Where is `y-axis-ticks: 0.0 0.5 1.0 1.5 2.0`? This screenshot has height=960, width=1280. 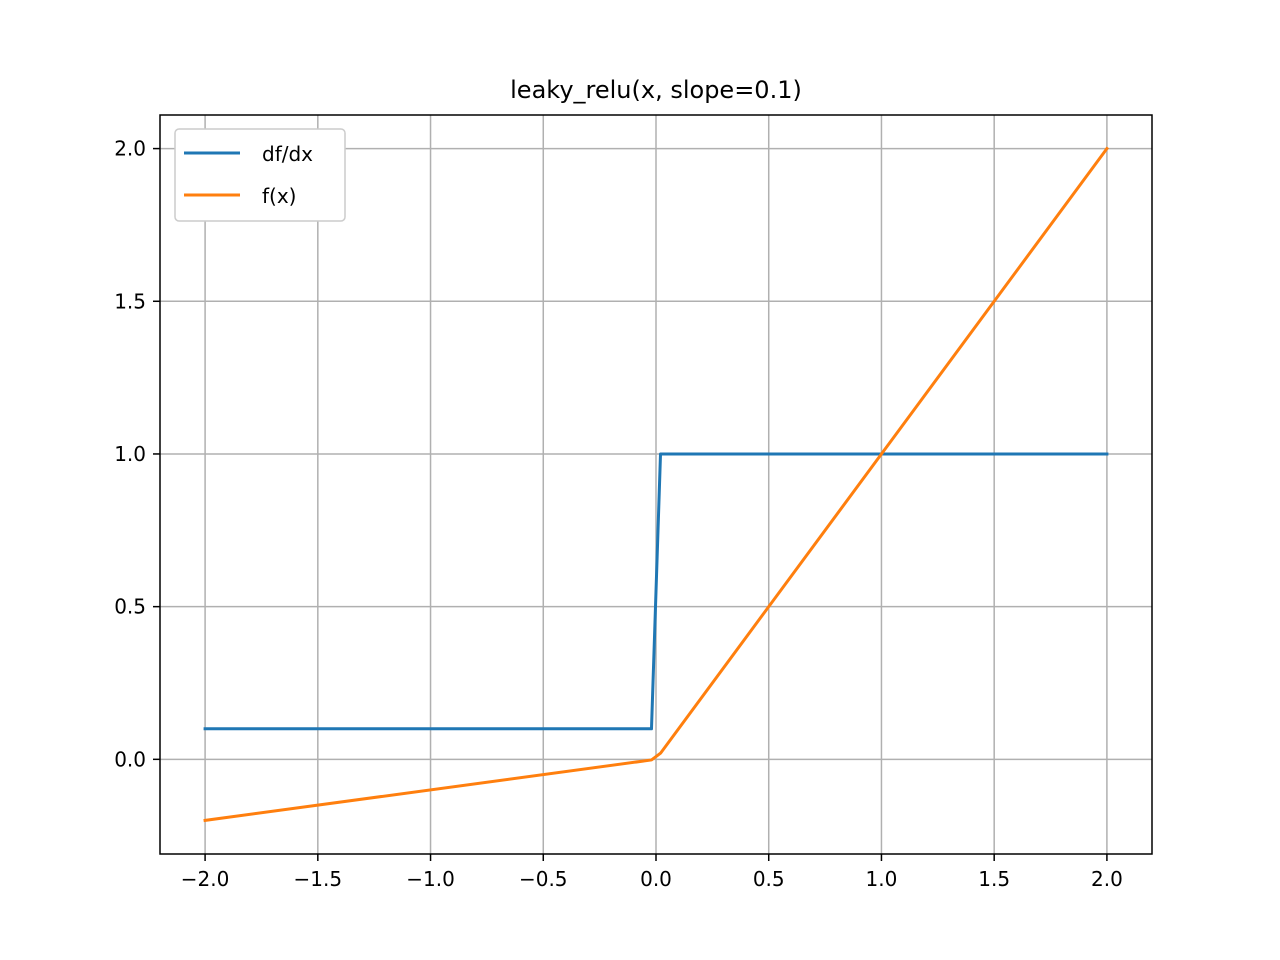
y-axis-ticks: 0.0 0.5 1.0 1.5 2.0 is located at coordinates (137, 454).